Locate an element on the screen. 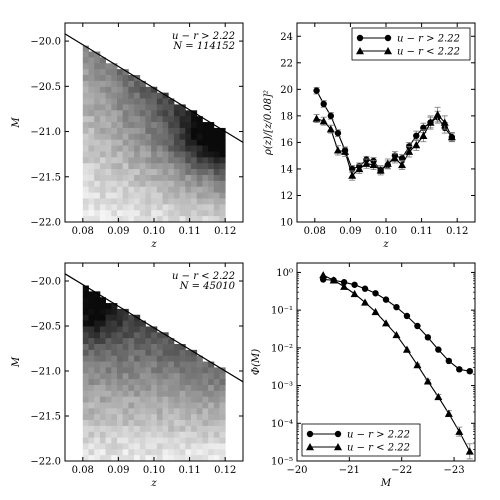 The height and width of the screenshot is (500, 500). legend-box is located at coordinates (361, 440).